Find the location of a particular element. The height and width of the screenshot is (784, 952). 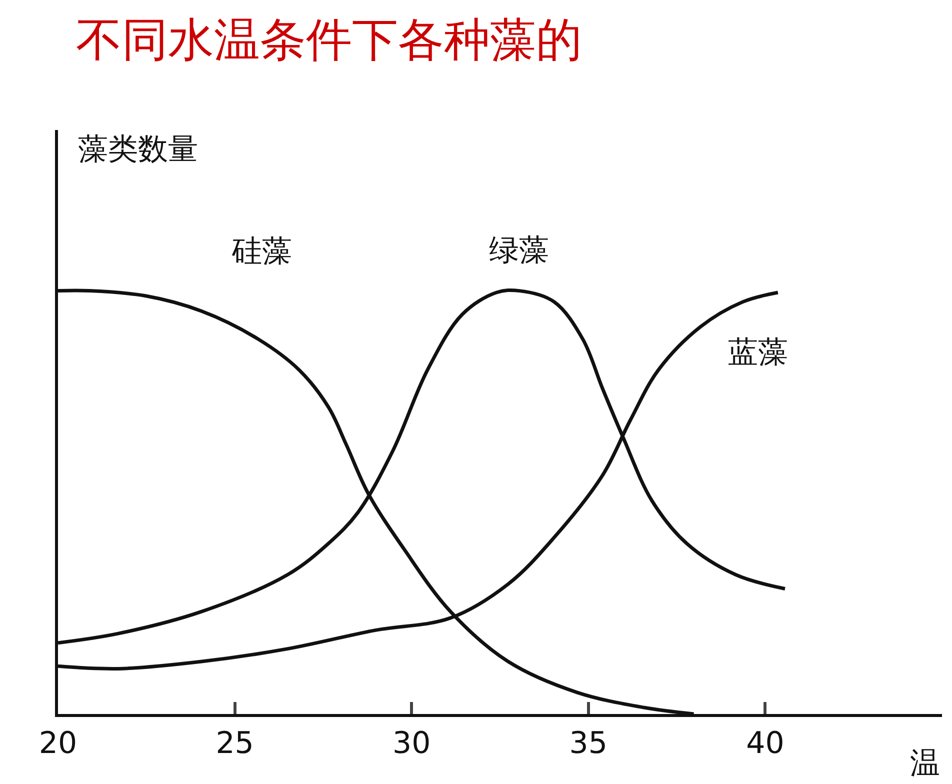

y-axis-title: 藻类数量 is located at coordinates (138, 149).